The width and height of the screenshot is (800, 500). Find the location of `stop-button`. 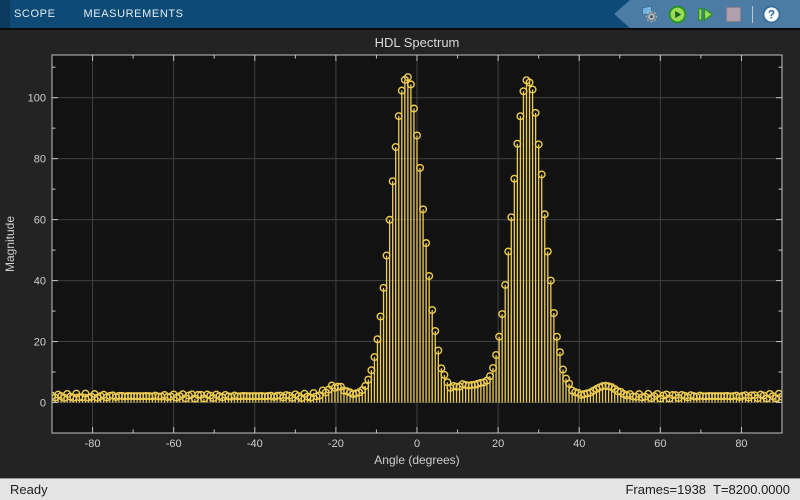

stop-button is located at coordinates (733, 14).